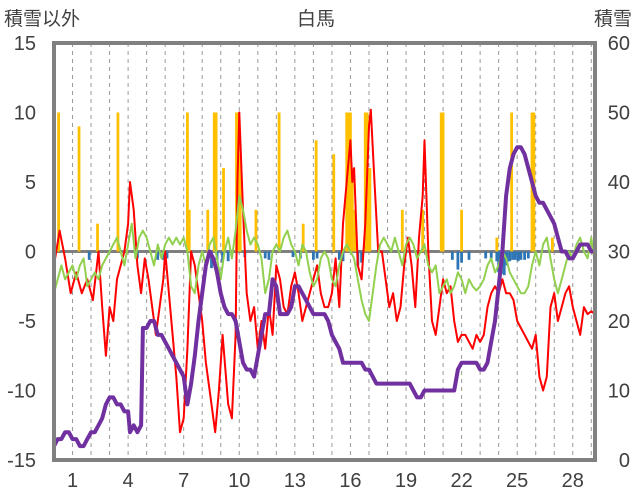  What do you see at coordinates (619, 44) in the screenshot?
I see `y-right-tick-label: 60` at bounding box center [619, 44].